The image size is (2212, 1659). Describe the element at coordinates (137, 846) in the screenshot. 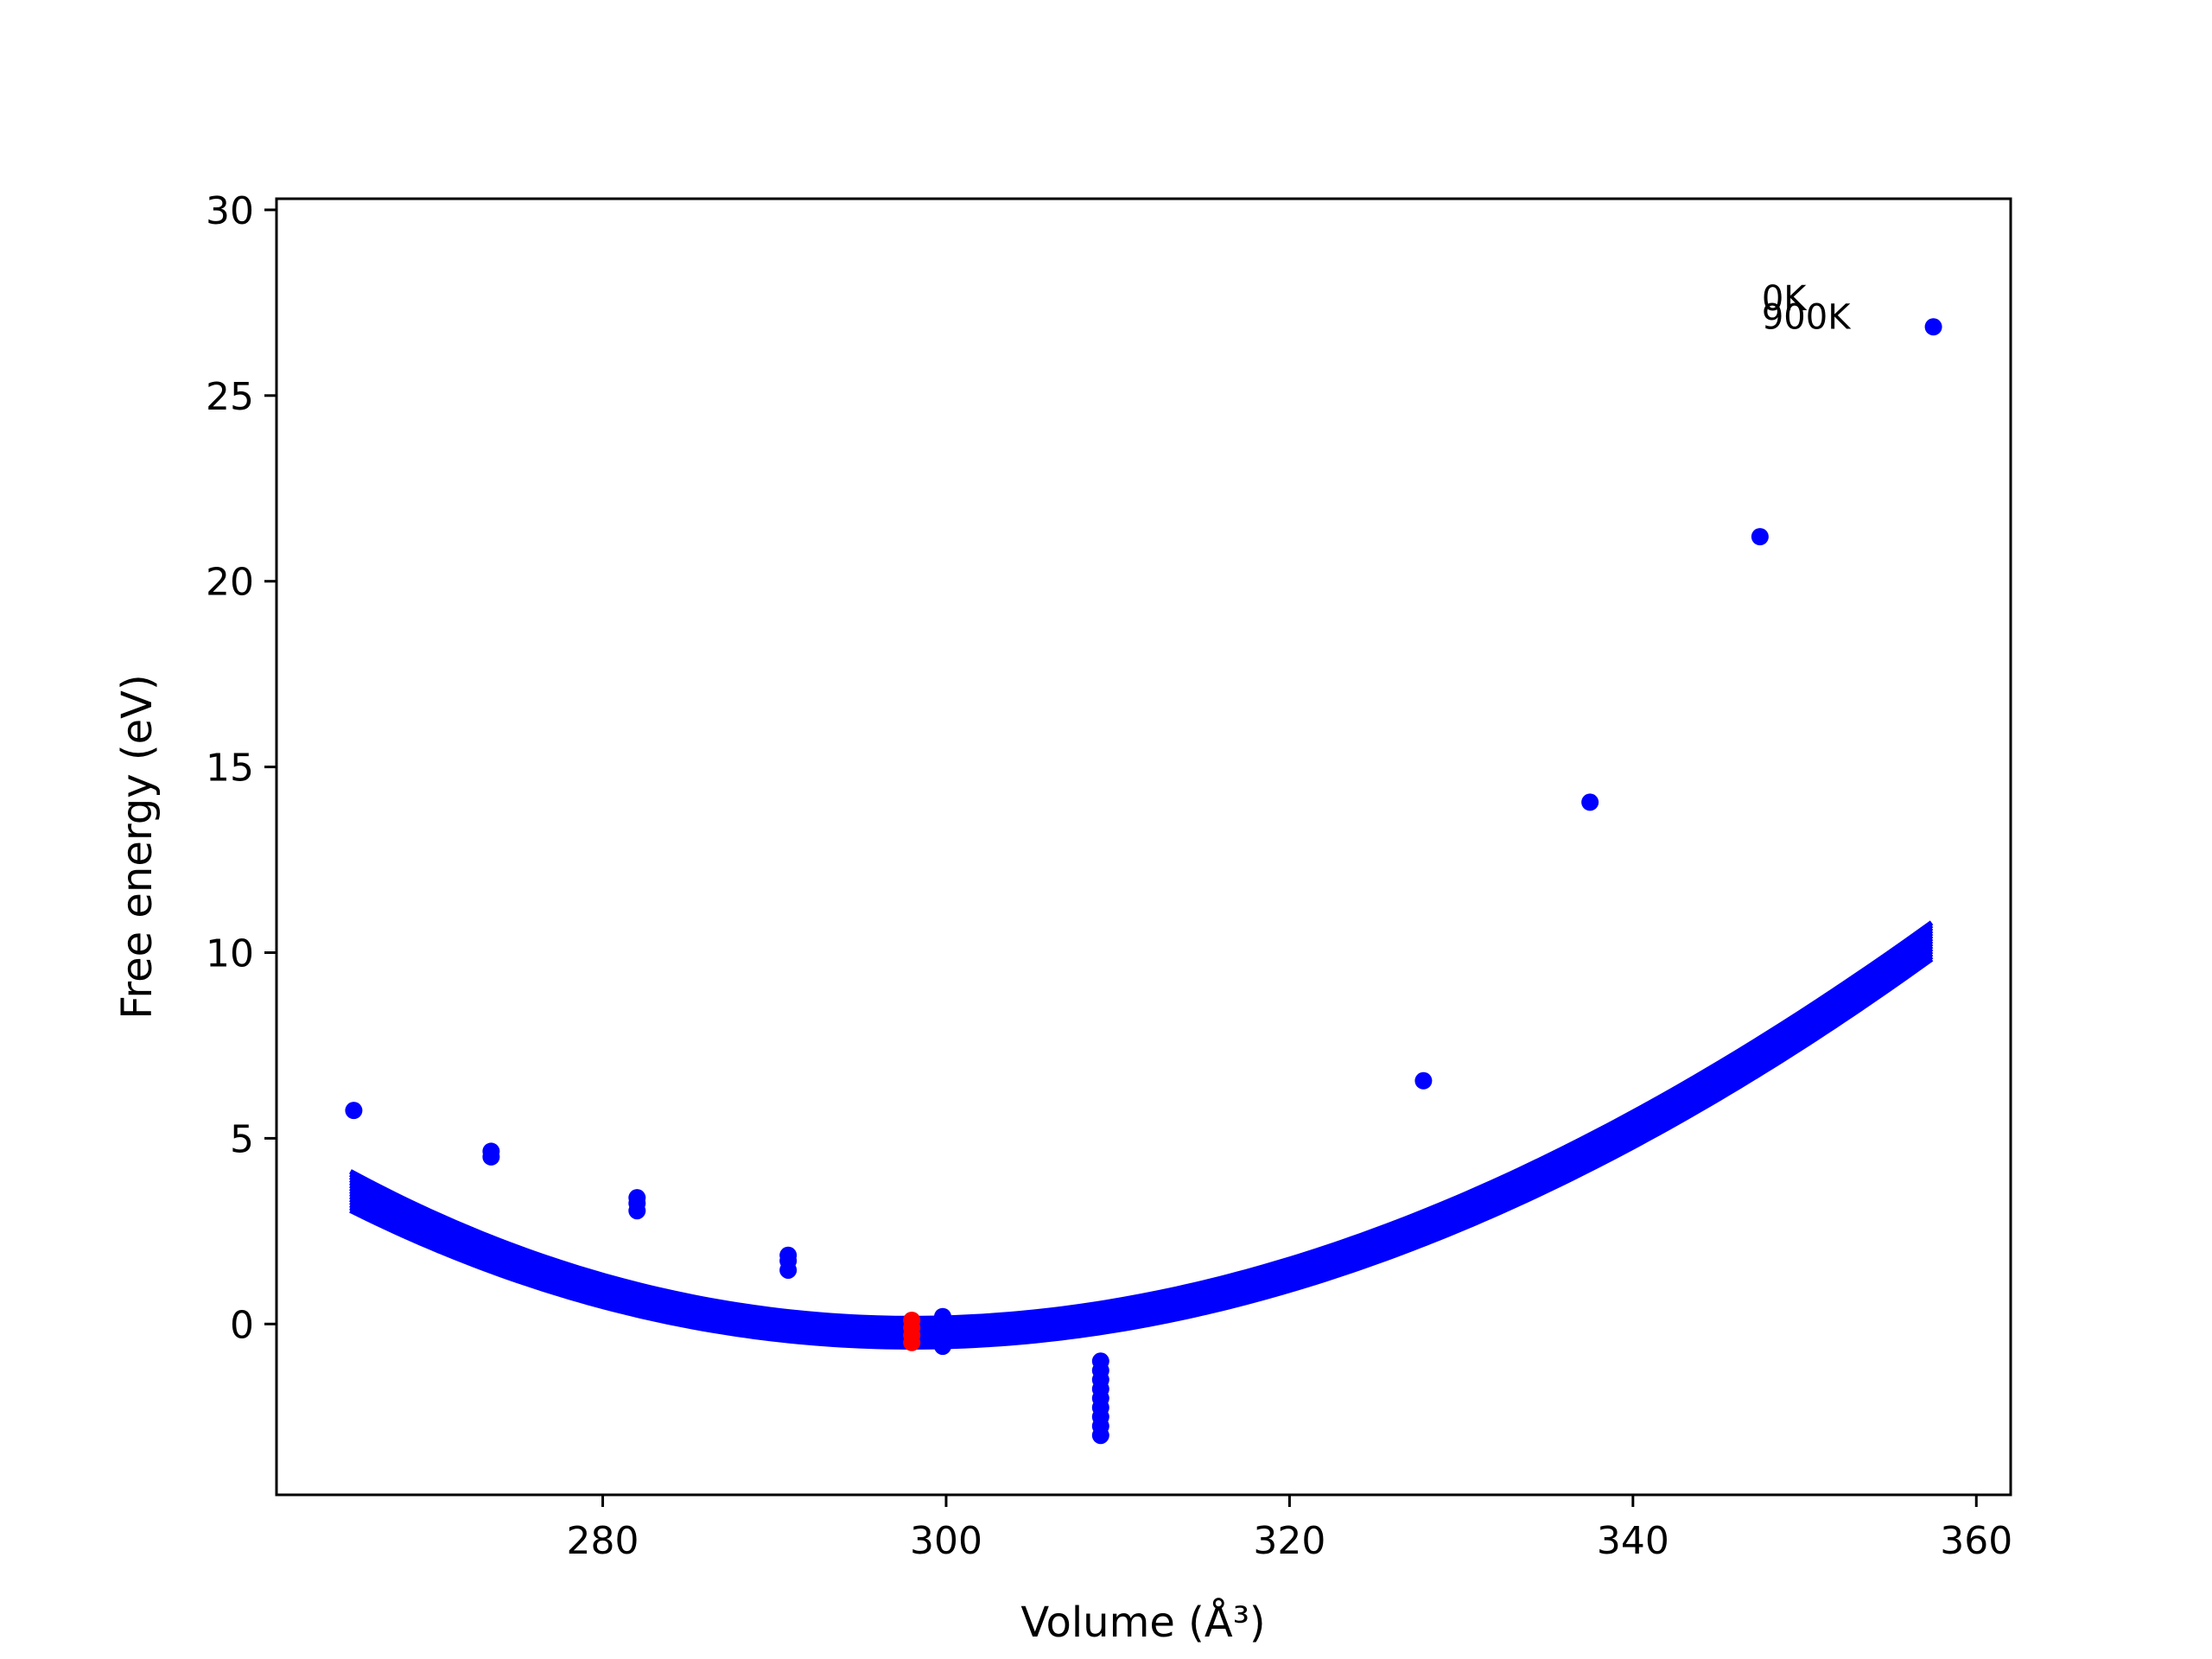

I see `y-axis-label: Free energy (eV)` at that location.